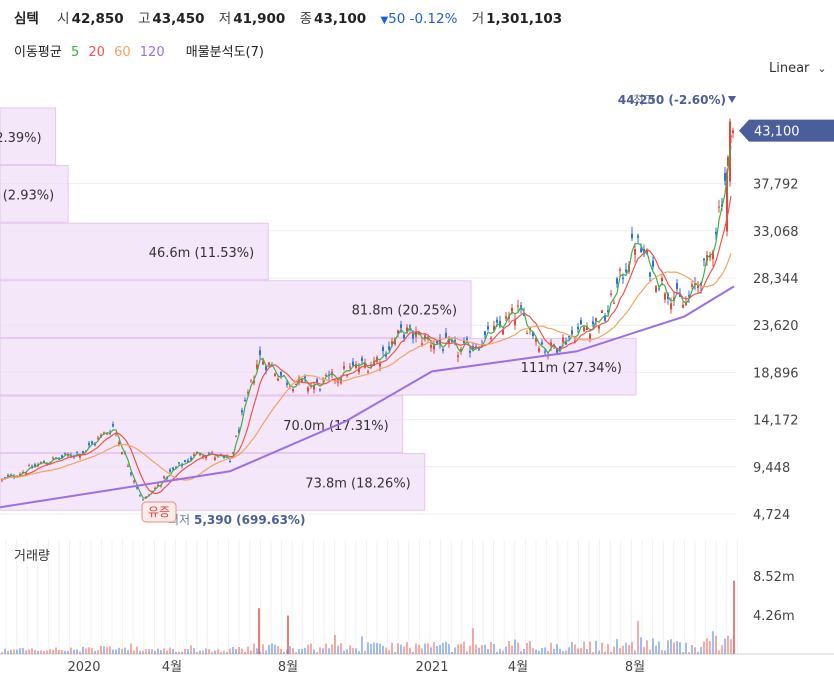 The height and width of the screenshot is (678, 834). I want to click on scale-select: Linear ⌄, so click(798, 68).